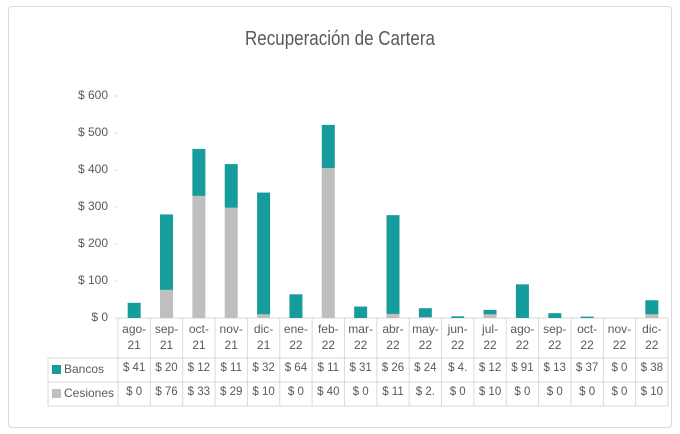  Describe the element at coordinates (393, 337) in the screenshot. I see `x-tick-label: abr-22` at that location.